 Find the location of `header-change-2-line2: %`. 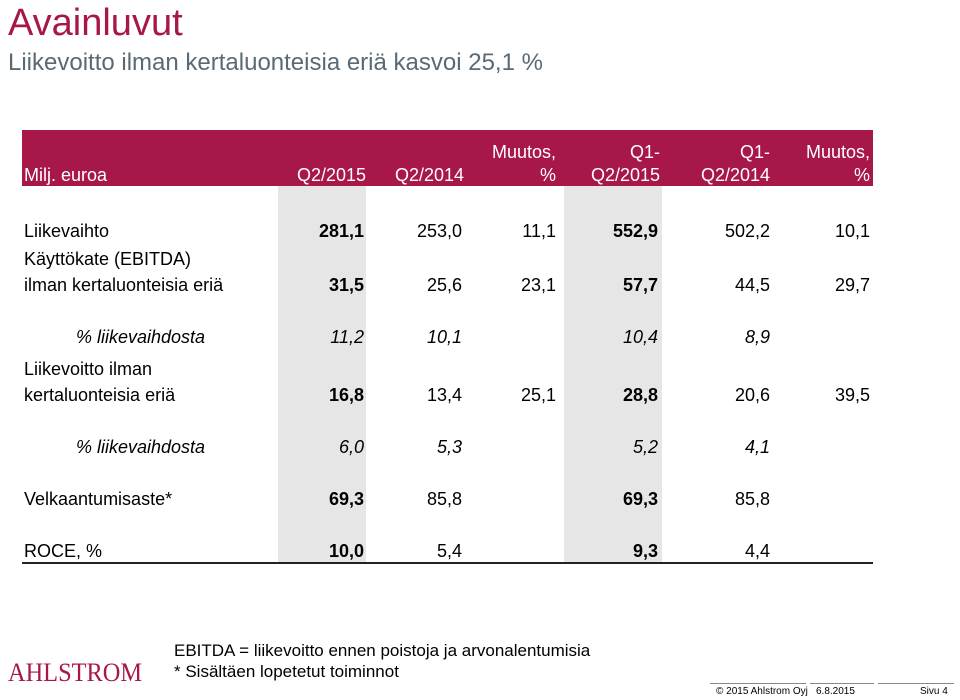

header-change-2-line2: % is located at coordinates (861, 175).